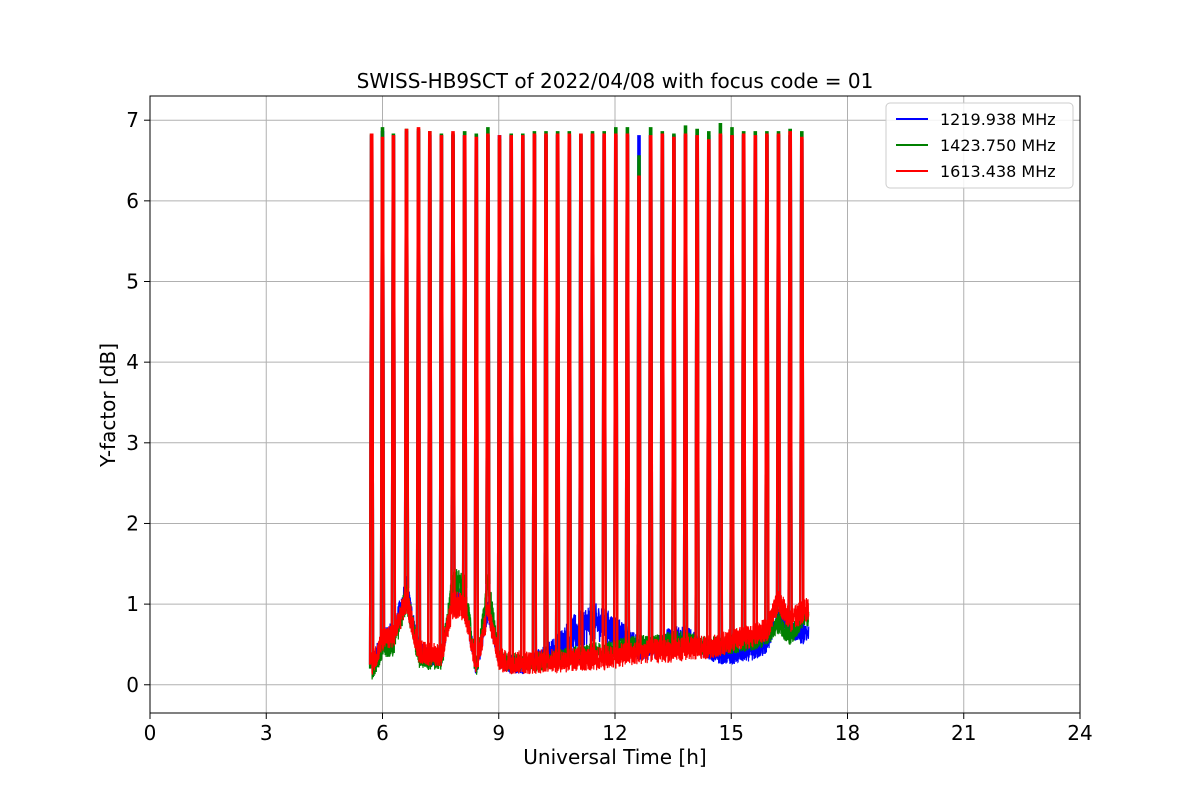  I want to click on legend-label-series-2: 1423.750 MHz, so click(998, 145).